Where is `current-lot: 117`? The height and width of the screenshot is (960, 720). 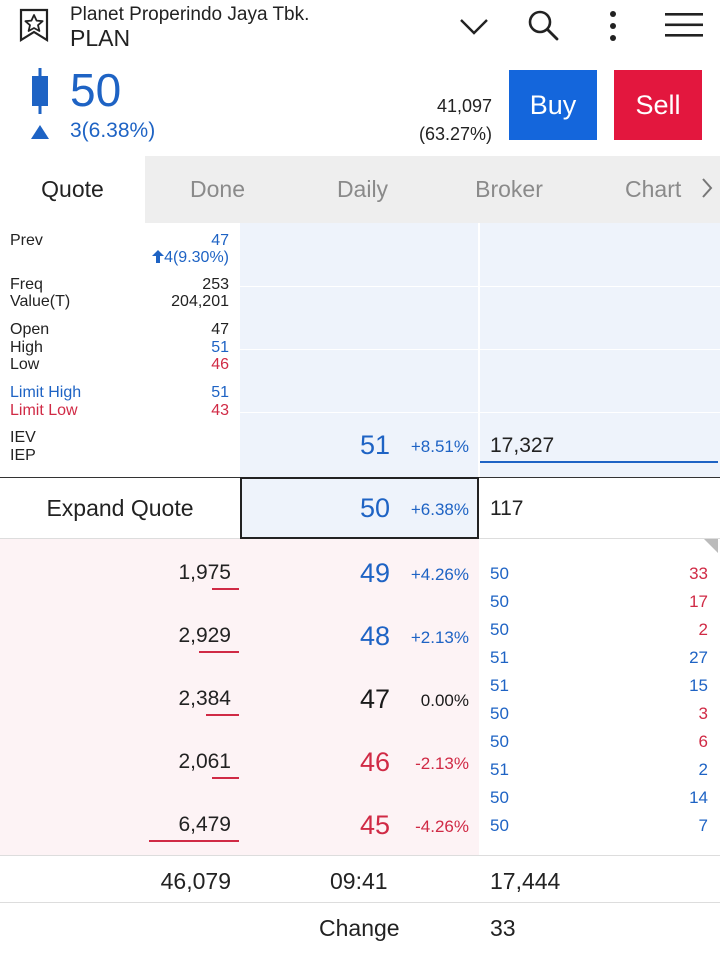 current-lot: 117 is located at coordinates (507, 508).